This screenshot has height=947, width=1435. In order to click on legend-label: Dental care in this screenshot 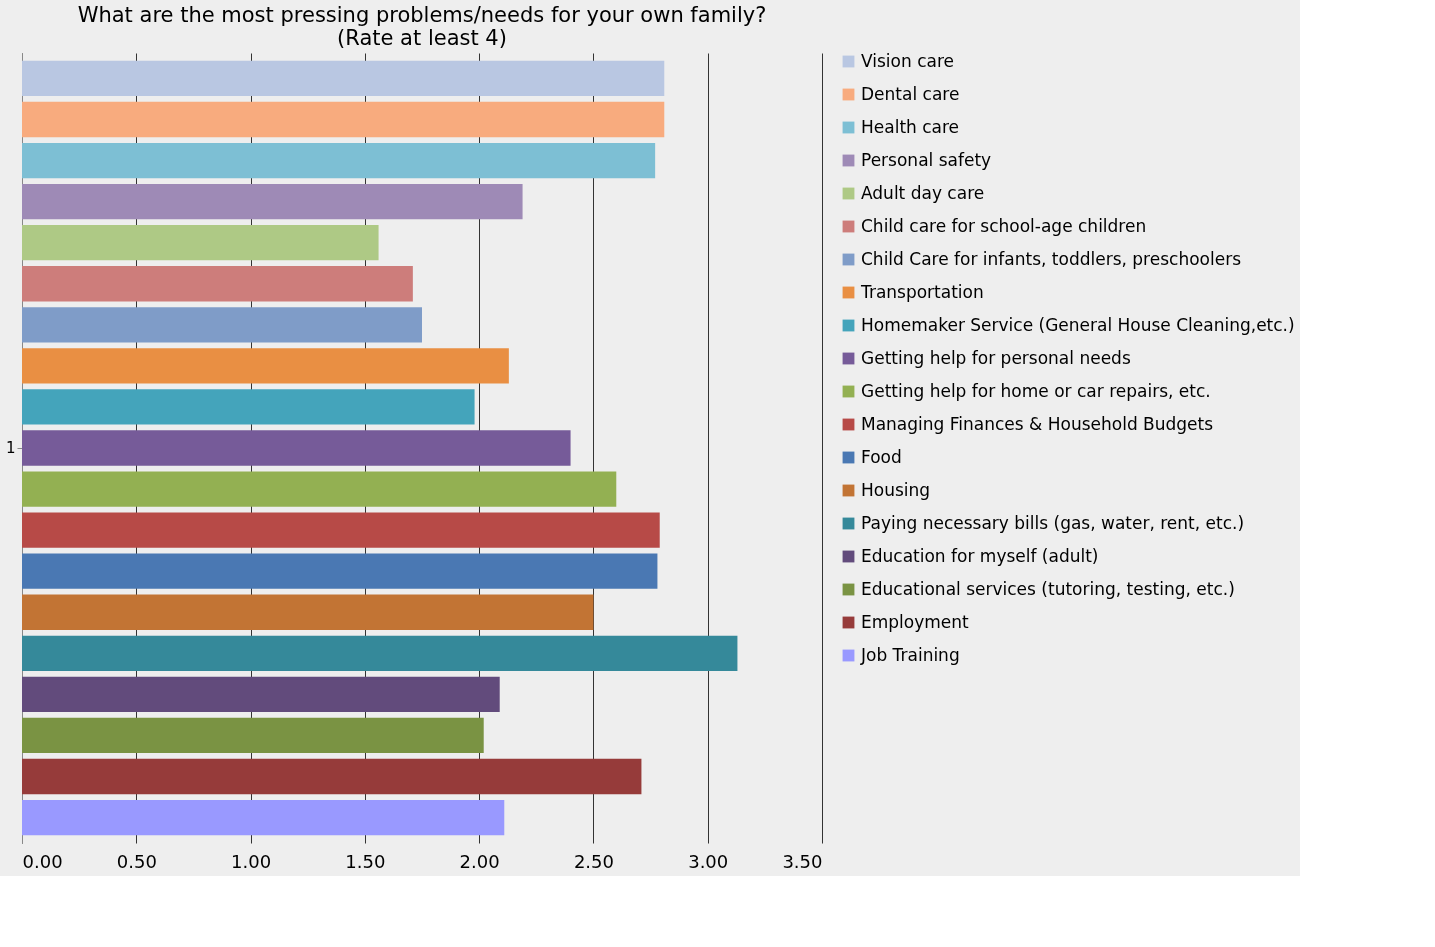, I will do `click(910, 93)`.